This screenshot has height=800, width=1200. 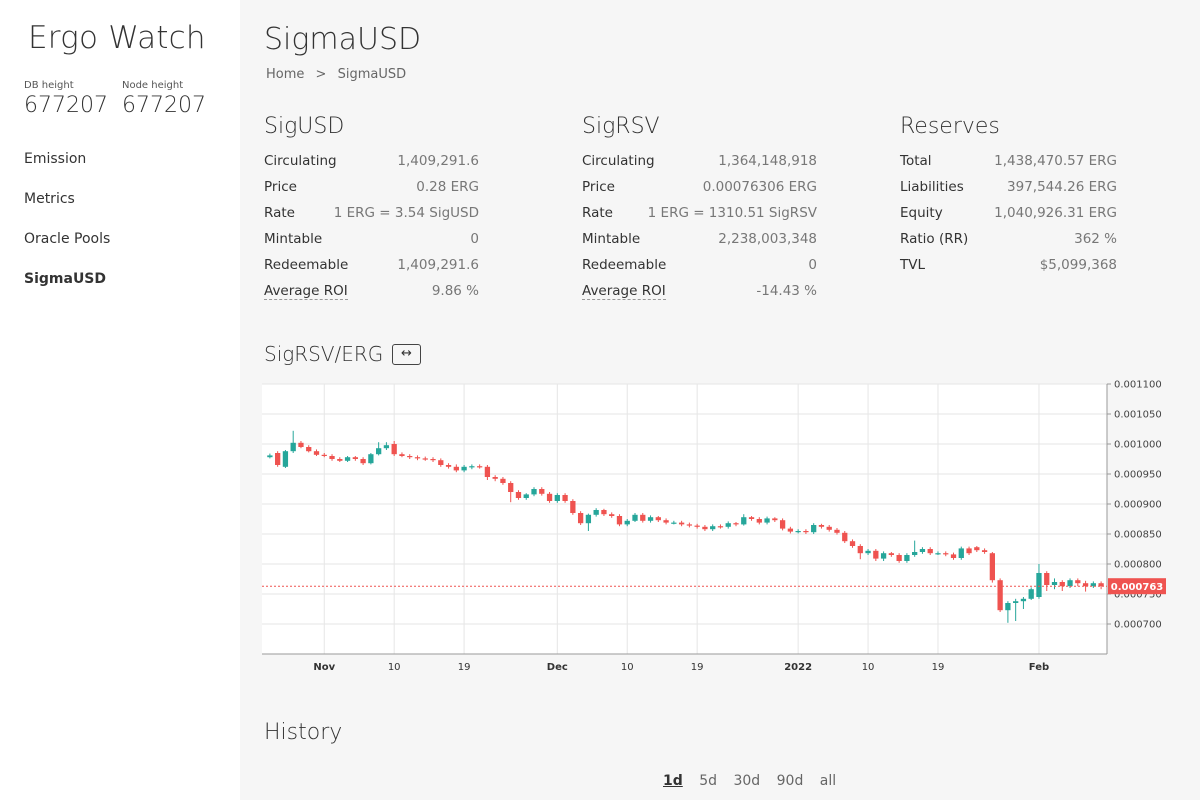 What do you see at coordinates (1137, 587) in the screenshot?
I see `last-price-label: 0.000763` at bounding box center [1137, 587].